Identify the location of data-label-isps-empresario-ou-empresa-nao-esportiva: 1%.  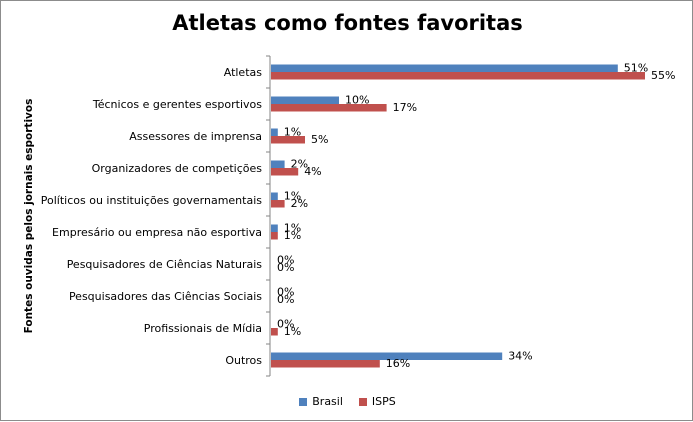
(292, 235).